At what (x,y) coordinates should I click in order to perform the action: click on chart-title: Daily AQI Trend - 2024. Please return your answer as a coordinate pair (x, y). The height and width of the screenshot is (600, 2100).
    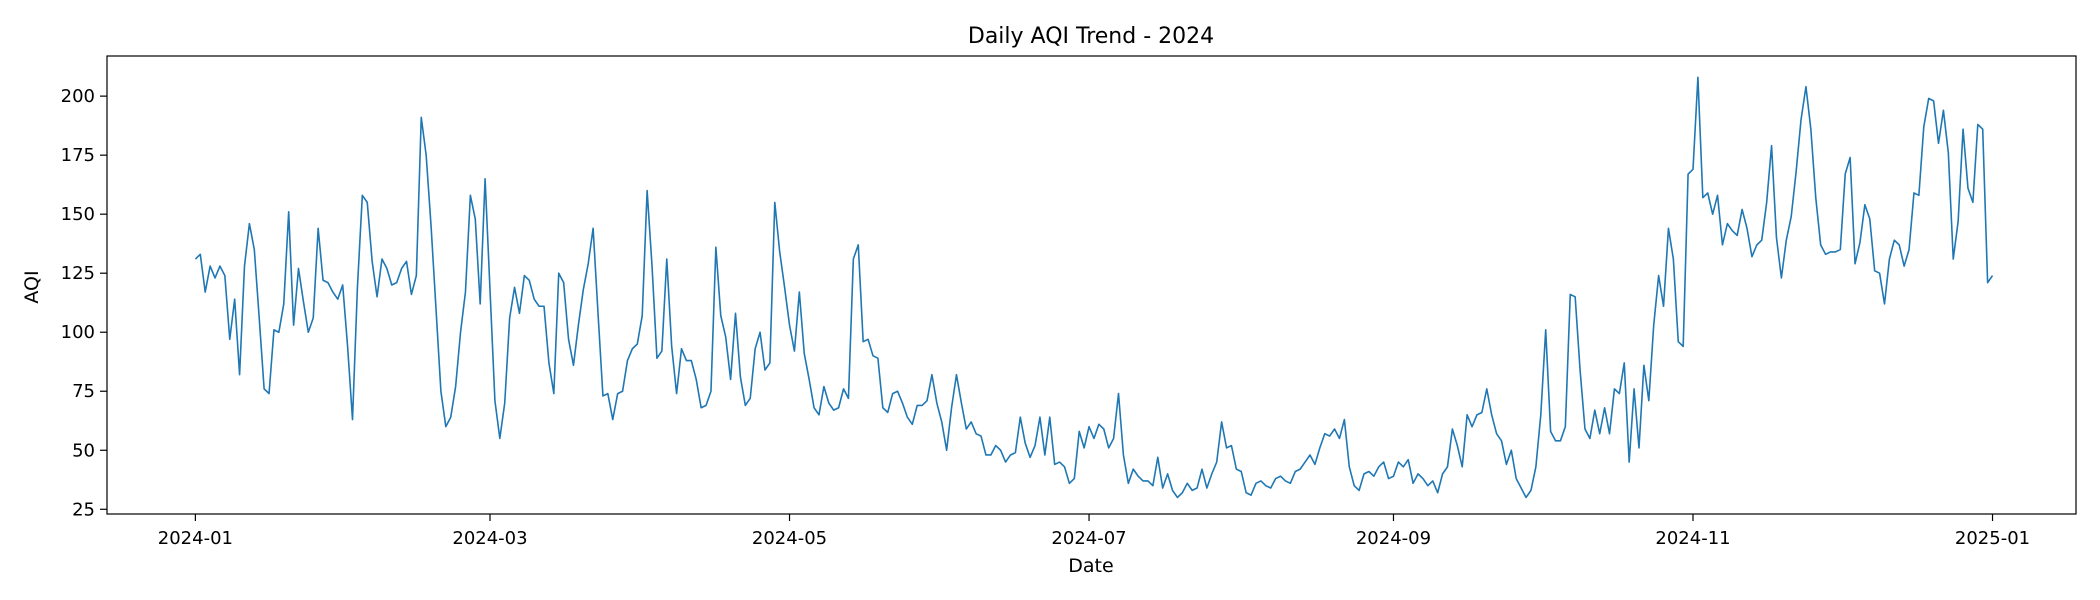
    Looking at the image, I should click on (1091, 36).